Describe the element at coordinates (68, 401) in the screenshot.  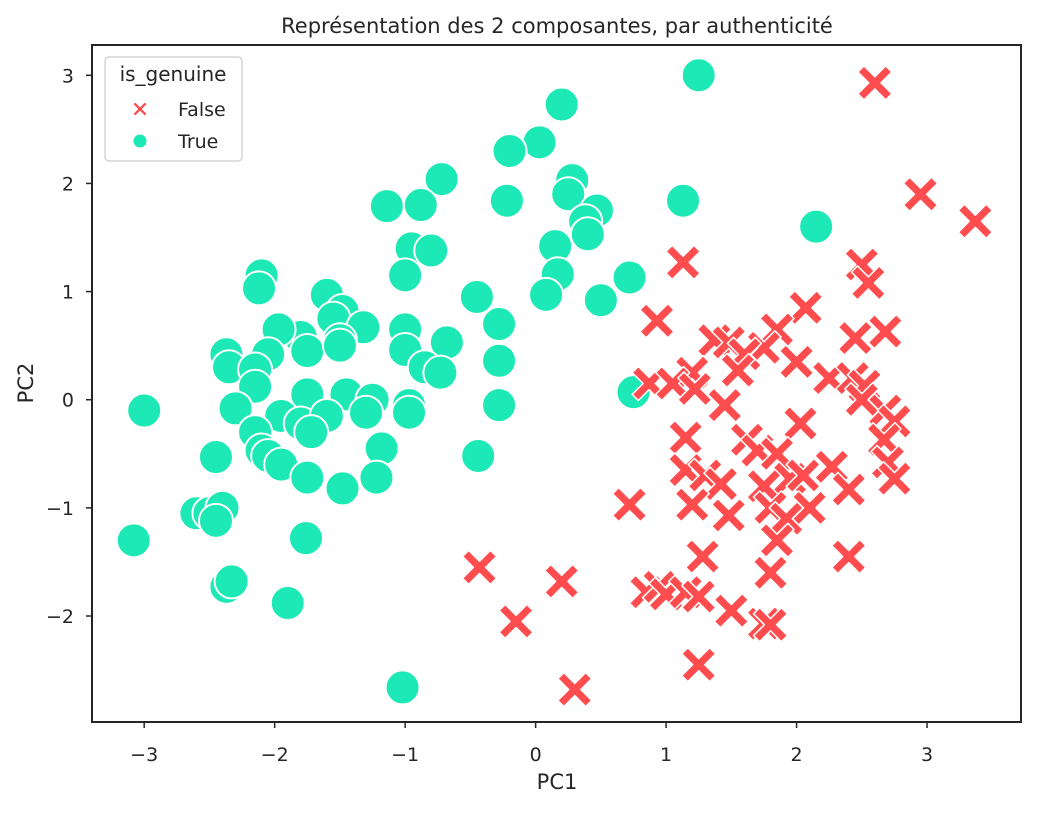
I see `y-tick-label: 0` at that location.